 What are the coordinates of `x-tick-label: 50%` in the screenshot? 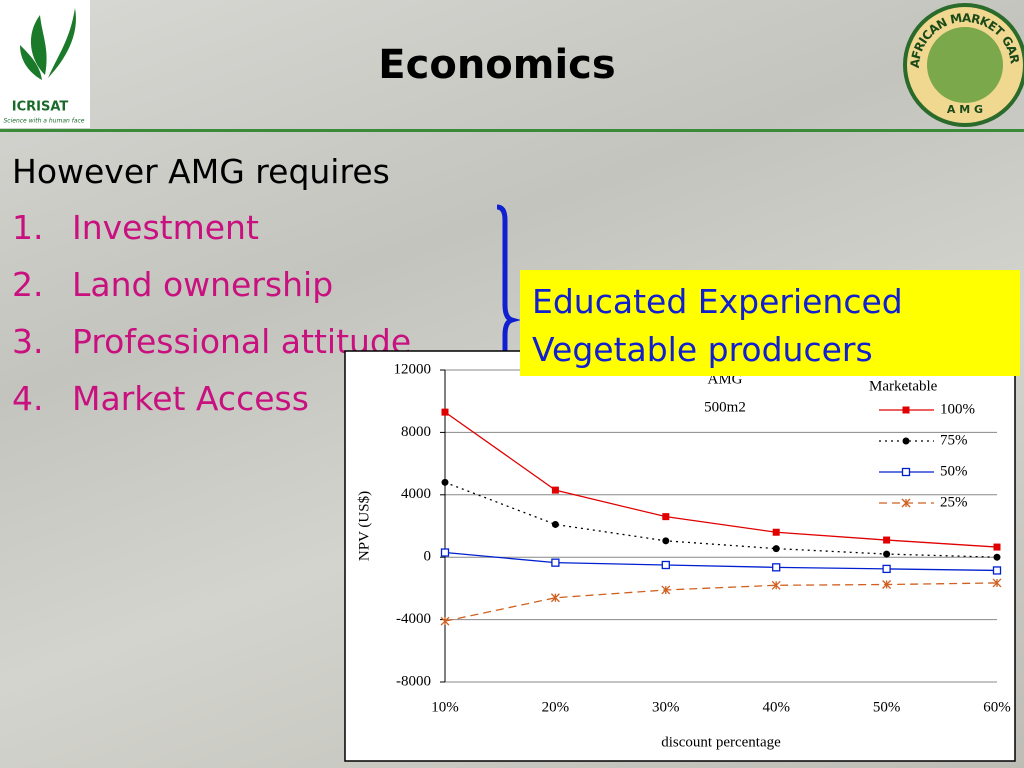 It's located at (887, 707).